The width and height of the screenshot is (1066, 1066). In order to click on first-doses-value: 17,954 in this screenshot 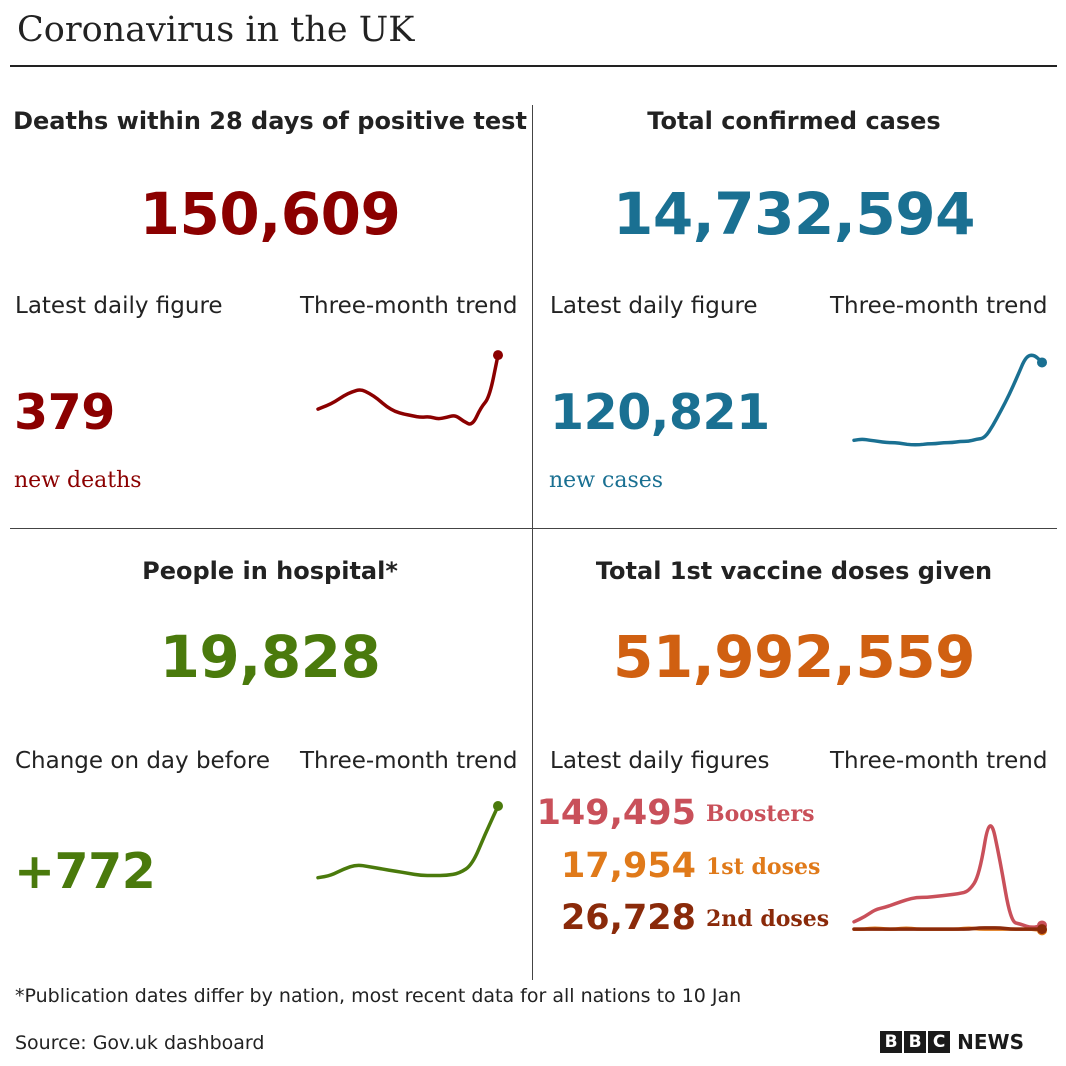, I will do `click(628, 866)`.